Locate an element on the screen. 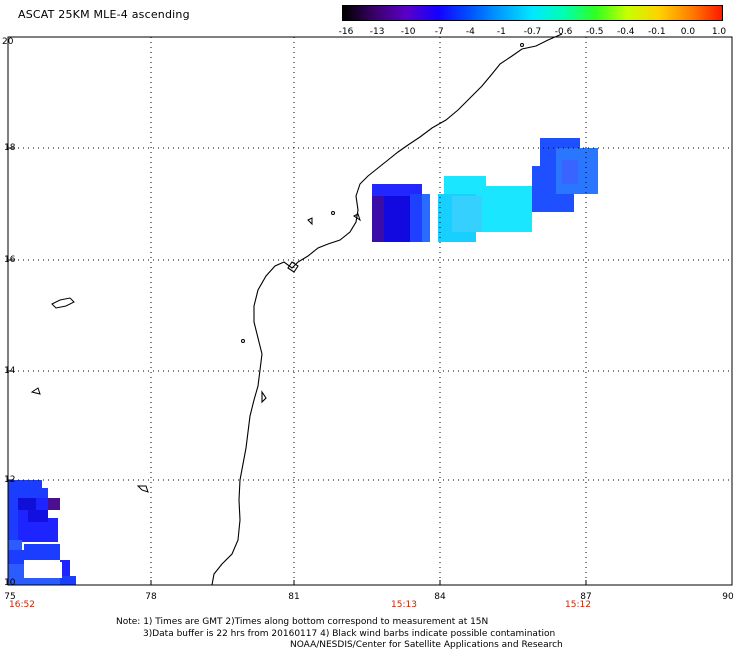  colorbar-tick: -10 is located at coordinates (408, 32).